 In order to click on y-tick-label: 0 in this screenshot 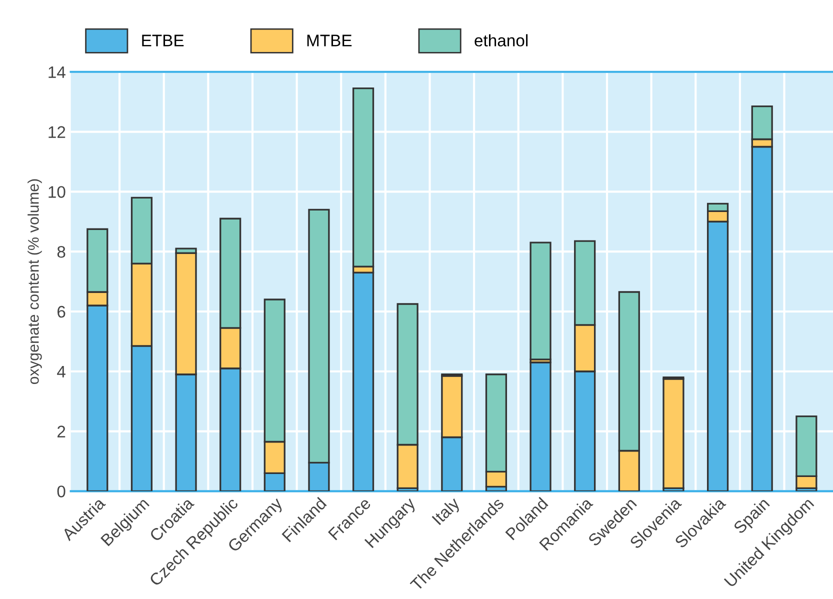, I will do `click(61, 492)`.